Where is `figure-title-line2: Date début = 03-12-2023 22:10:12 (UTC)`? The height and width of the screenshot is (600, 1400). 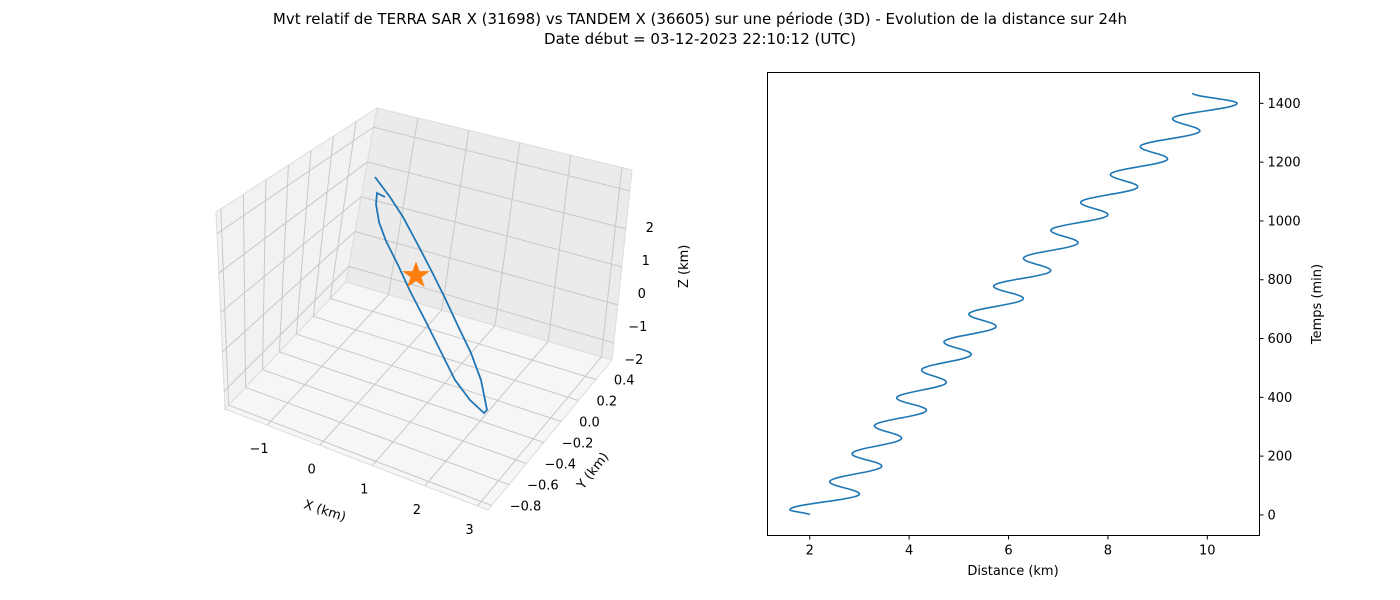 figure-title-line2: Date début = 03-12-2023 22:10:12 (UTC) is located at coordinates (700, 39).